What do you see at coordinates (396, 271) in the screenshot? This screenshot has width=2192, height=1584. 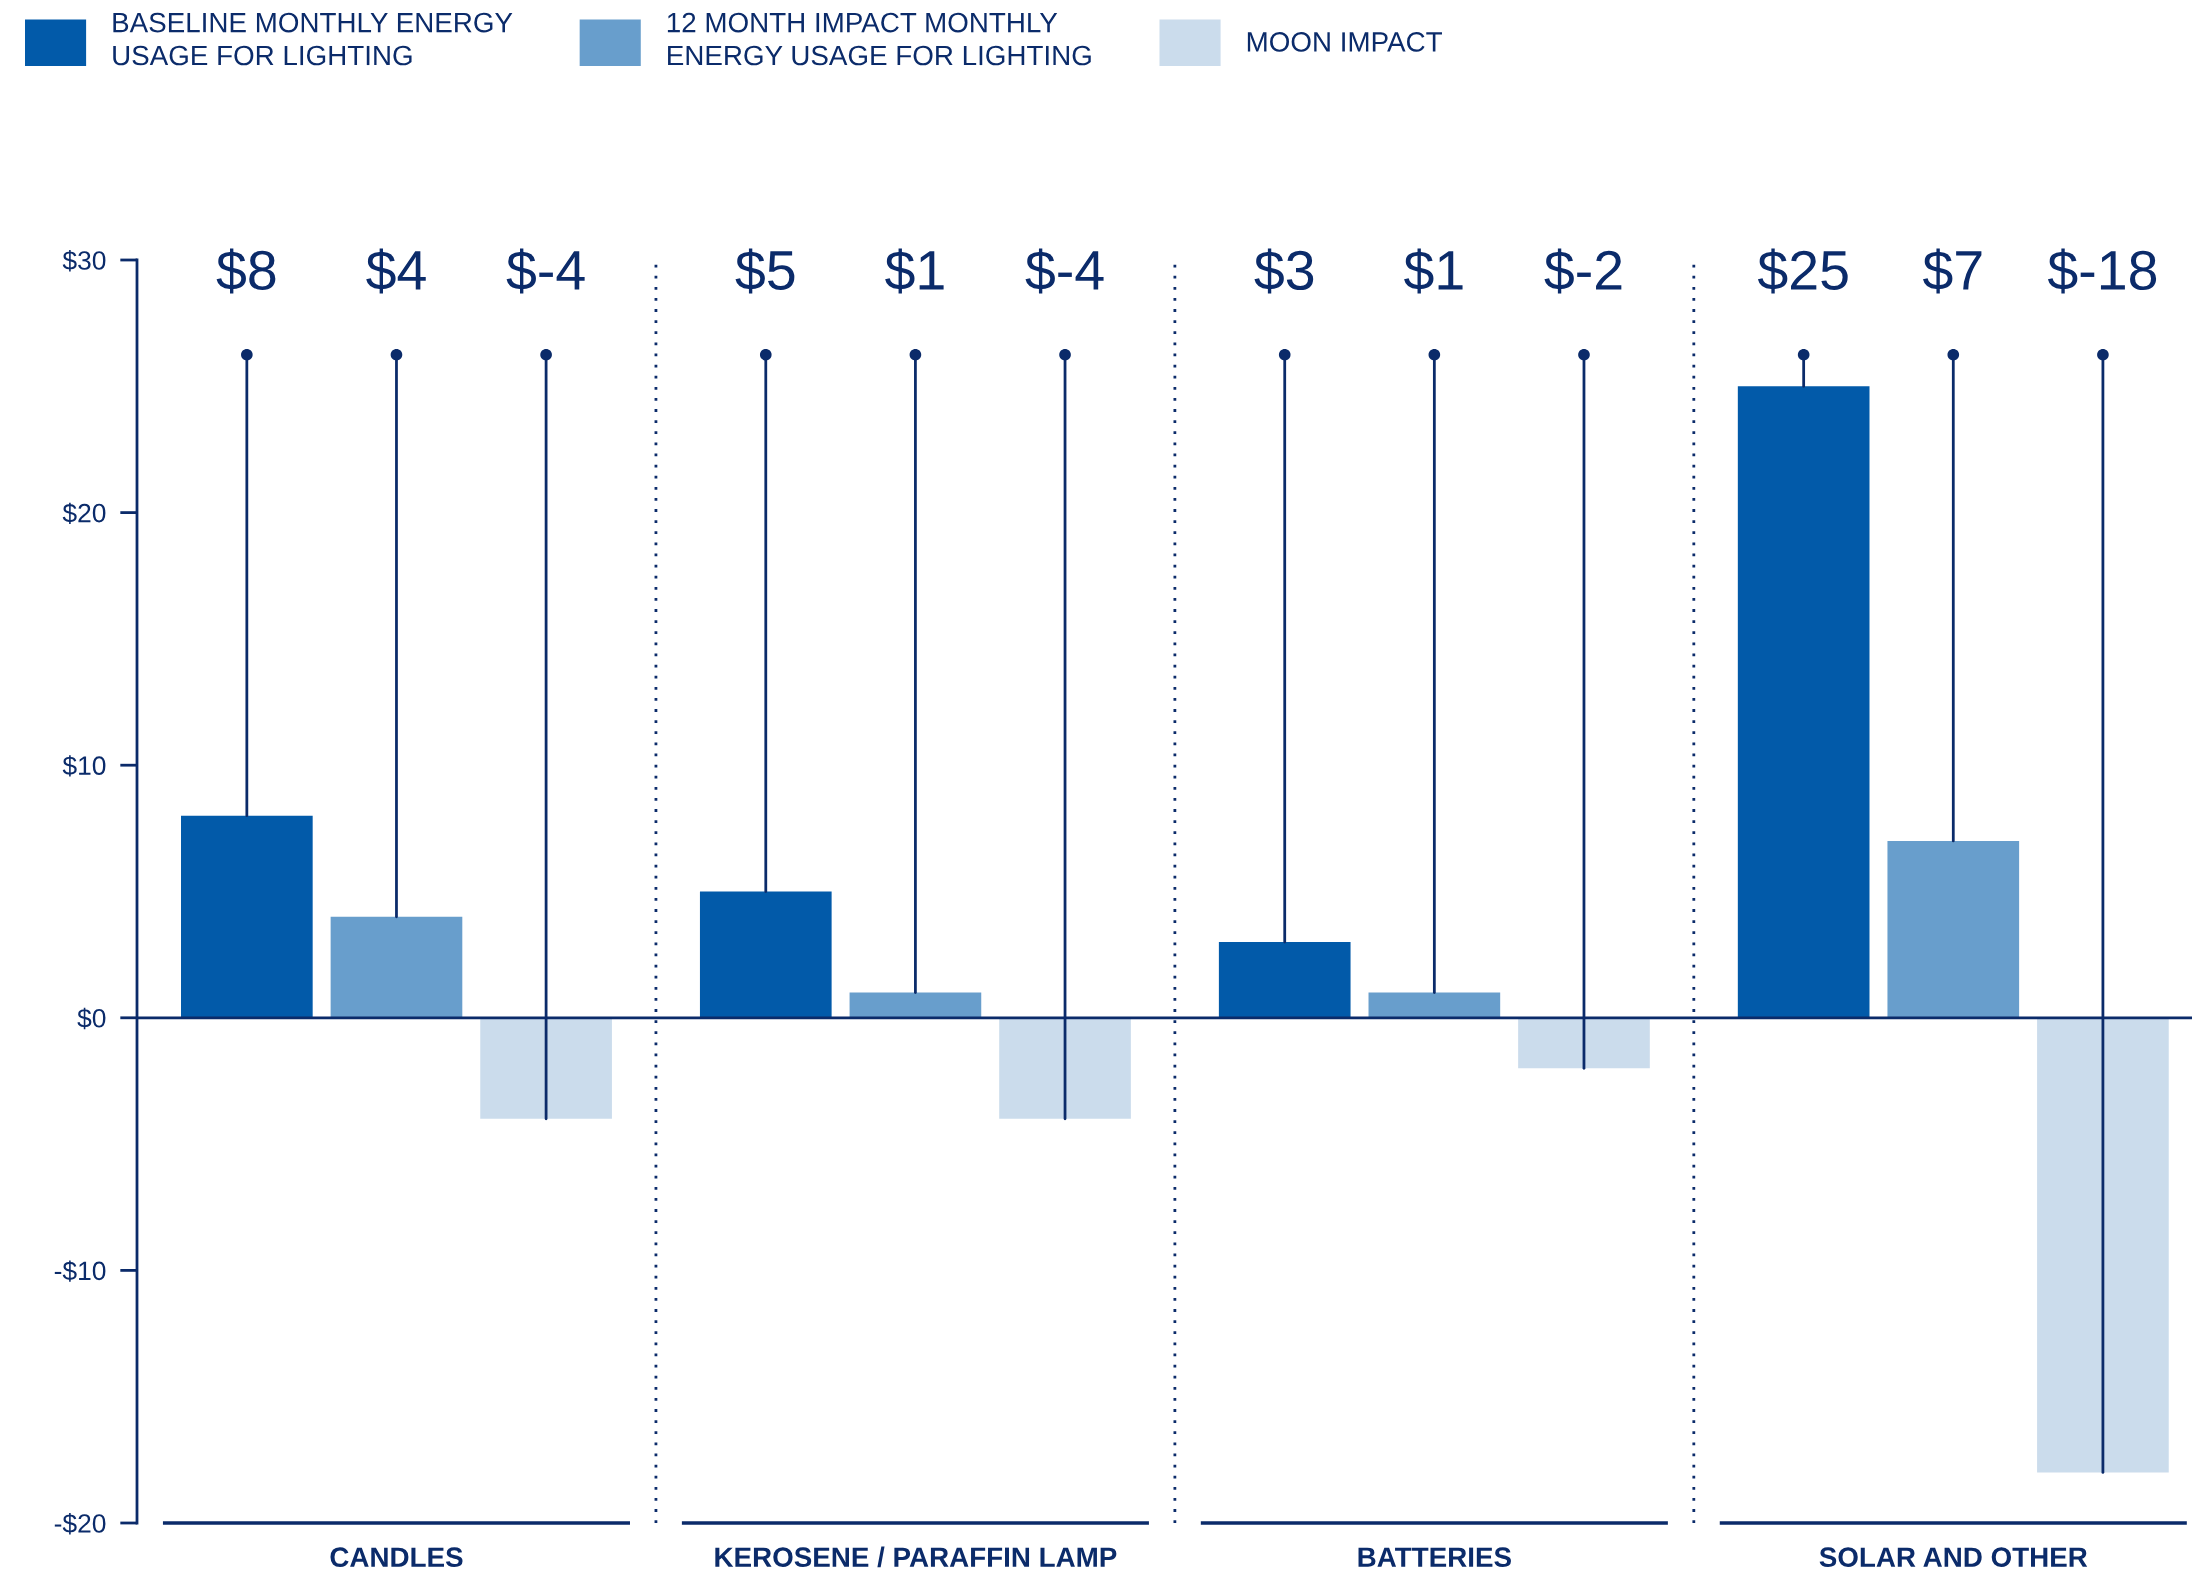 I see `data-label: $4` at bounding box center [396, 271].